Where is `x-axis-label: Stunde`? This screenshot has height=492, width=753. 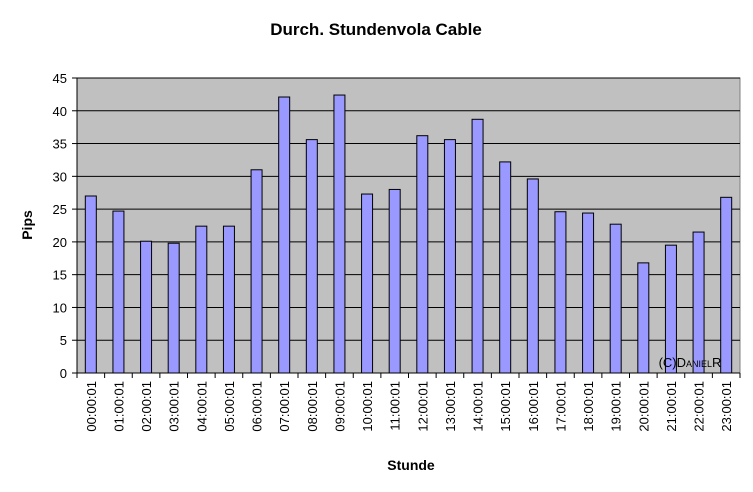 x-axis-label: Stunde is located at coordinates (411, 465).